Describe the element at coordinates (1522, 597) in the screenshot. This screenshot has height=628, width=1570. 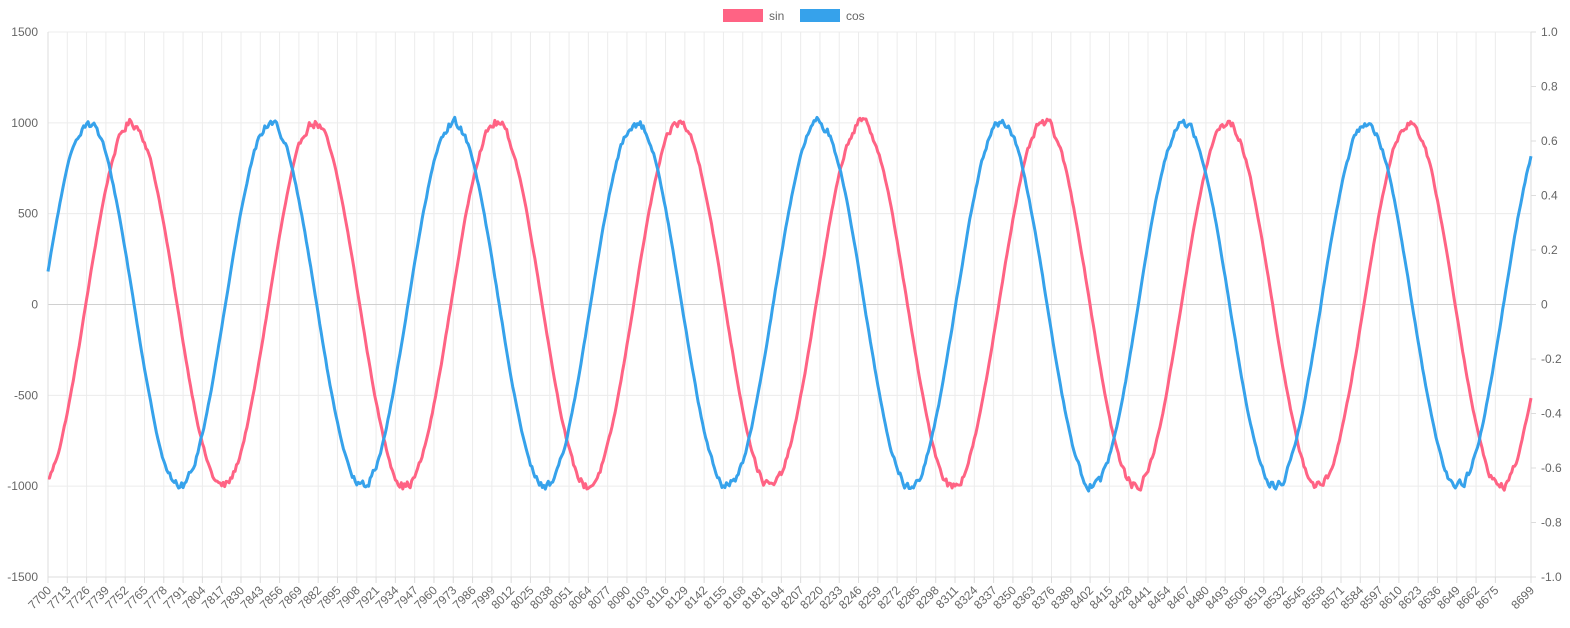
I see `x-tick-label: 8699` at that location.